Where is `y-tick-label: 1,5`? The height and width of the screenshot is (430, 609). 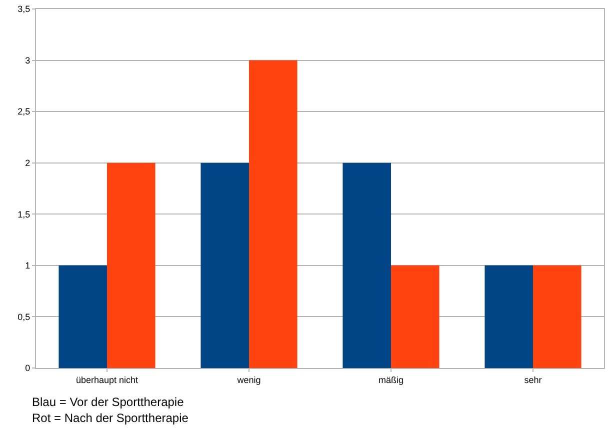
y-tick-label: 1,5 is located at coordinates (24, 214).